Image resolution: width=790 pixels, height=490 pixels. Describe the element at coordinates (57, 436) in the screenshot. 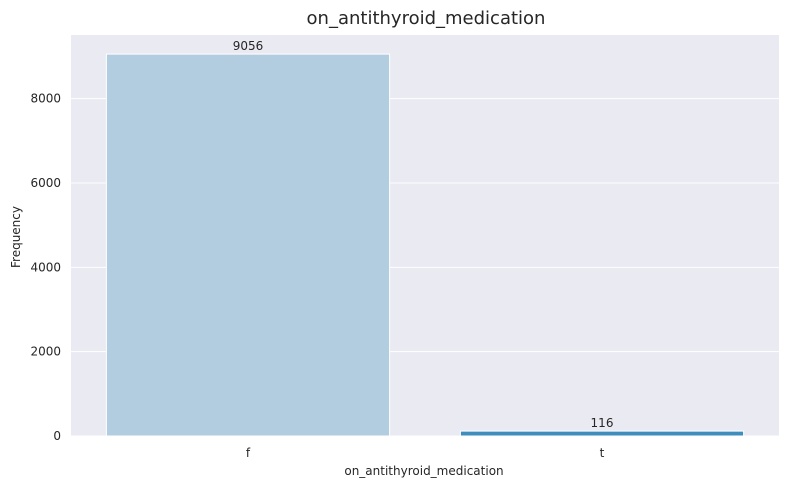

I see `y-tick-label: 0` at that location.